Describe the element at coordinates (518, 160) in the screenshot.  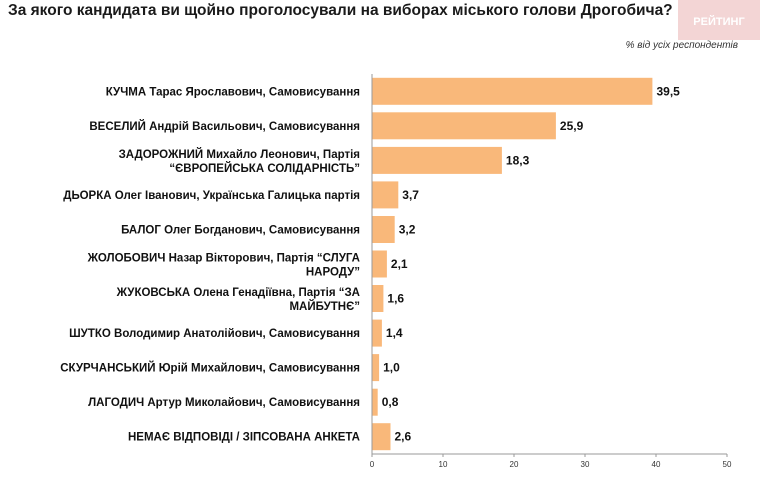
I see `value-label: 18,3` at that location.